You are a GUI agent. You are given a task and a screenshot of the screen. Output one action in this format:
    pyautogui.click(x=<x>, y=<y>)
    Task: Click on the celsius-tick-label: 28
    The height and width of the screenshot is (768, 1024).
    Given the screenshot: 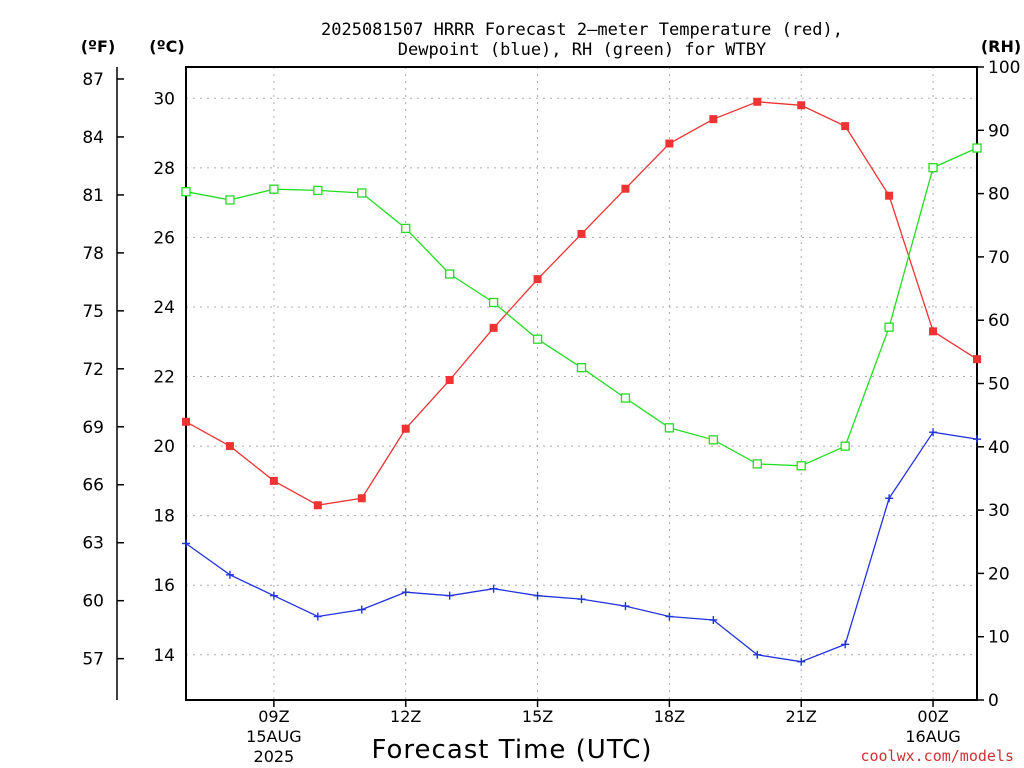 What is the action you would take?
    pyautogui.click(x=164, y=169)
    